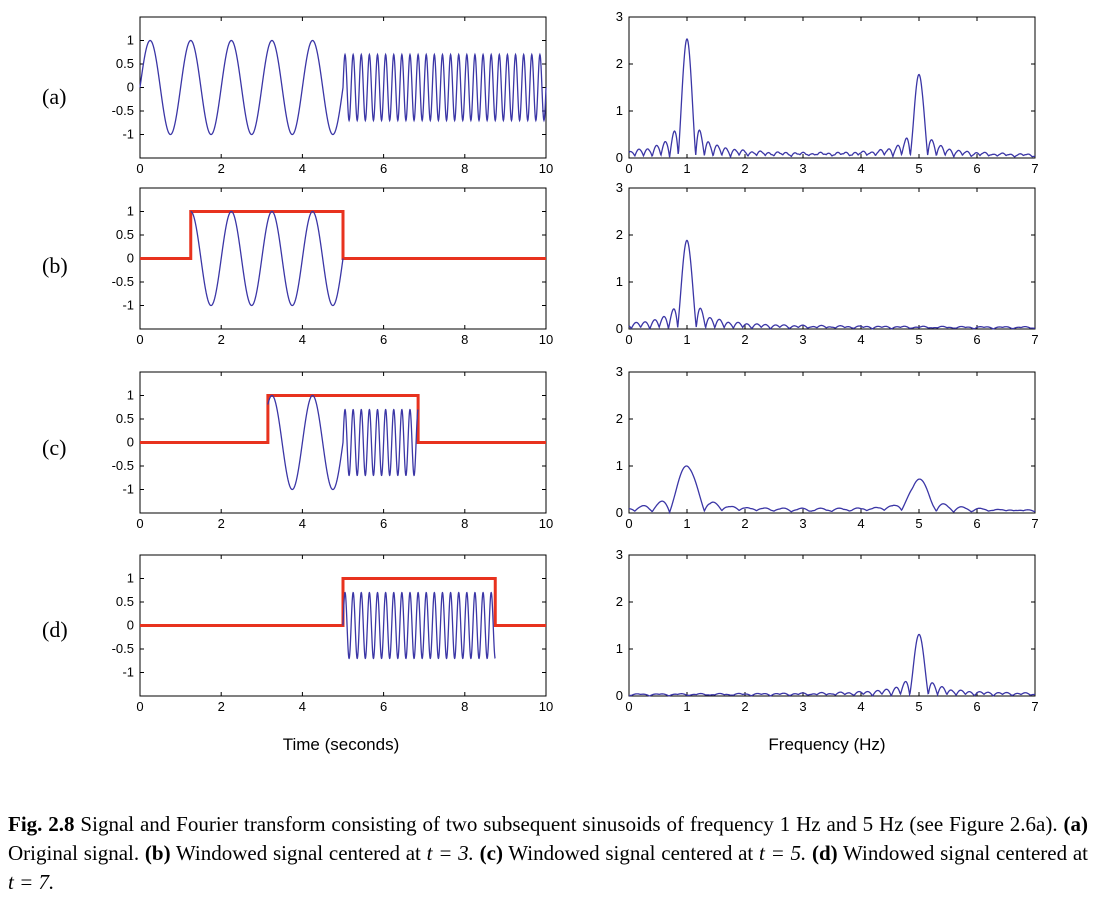  What do you see at coordinates (825, 853) in the screenshot?
I see `caption-d-label: (d)` at bounding box center [825, 853].